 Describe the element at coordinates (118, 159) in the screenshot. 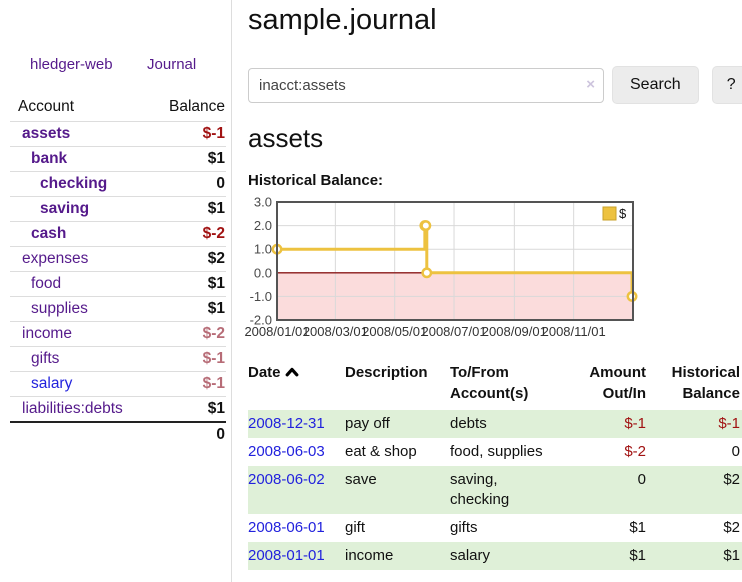

I see `account-row: bank $1` at that location.